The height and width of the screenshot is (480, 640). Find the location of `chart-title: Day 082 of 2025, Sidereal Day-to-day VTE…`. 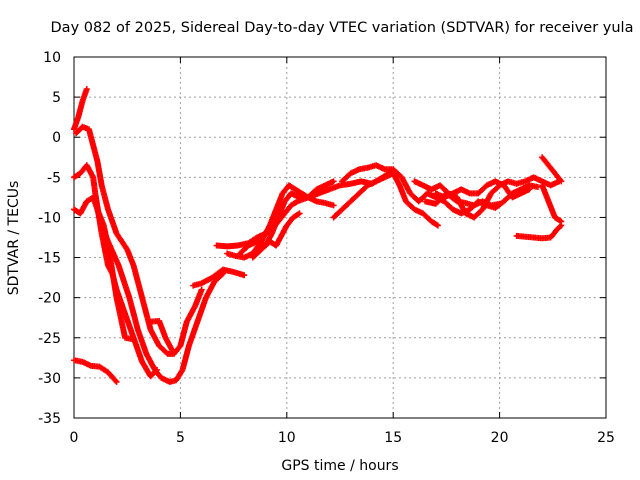

chart-title: Day 082 of 2025, Sidereal Day-to-day VTE… is located at coordinates (342, 28).